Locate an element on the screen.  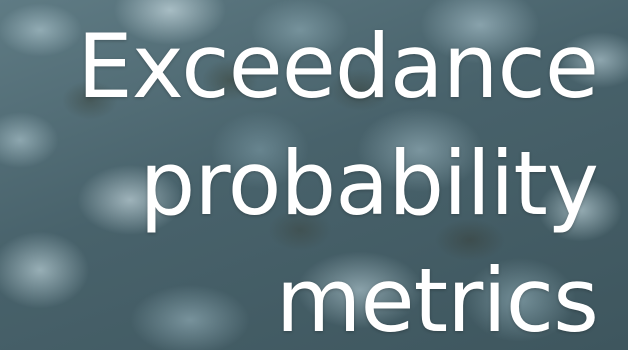
title-line-3: metrics is located at coordinates (437, 299).